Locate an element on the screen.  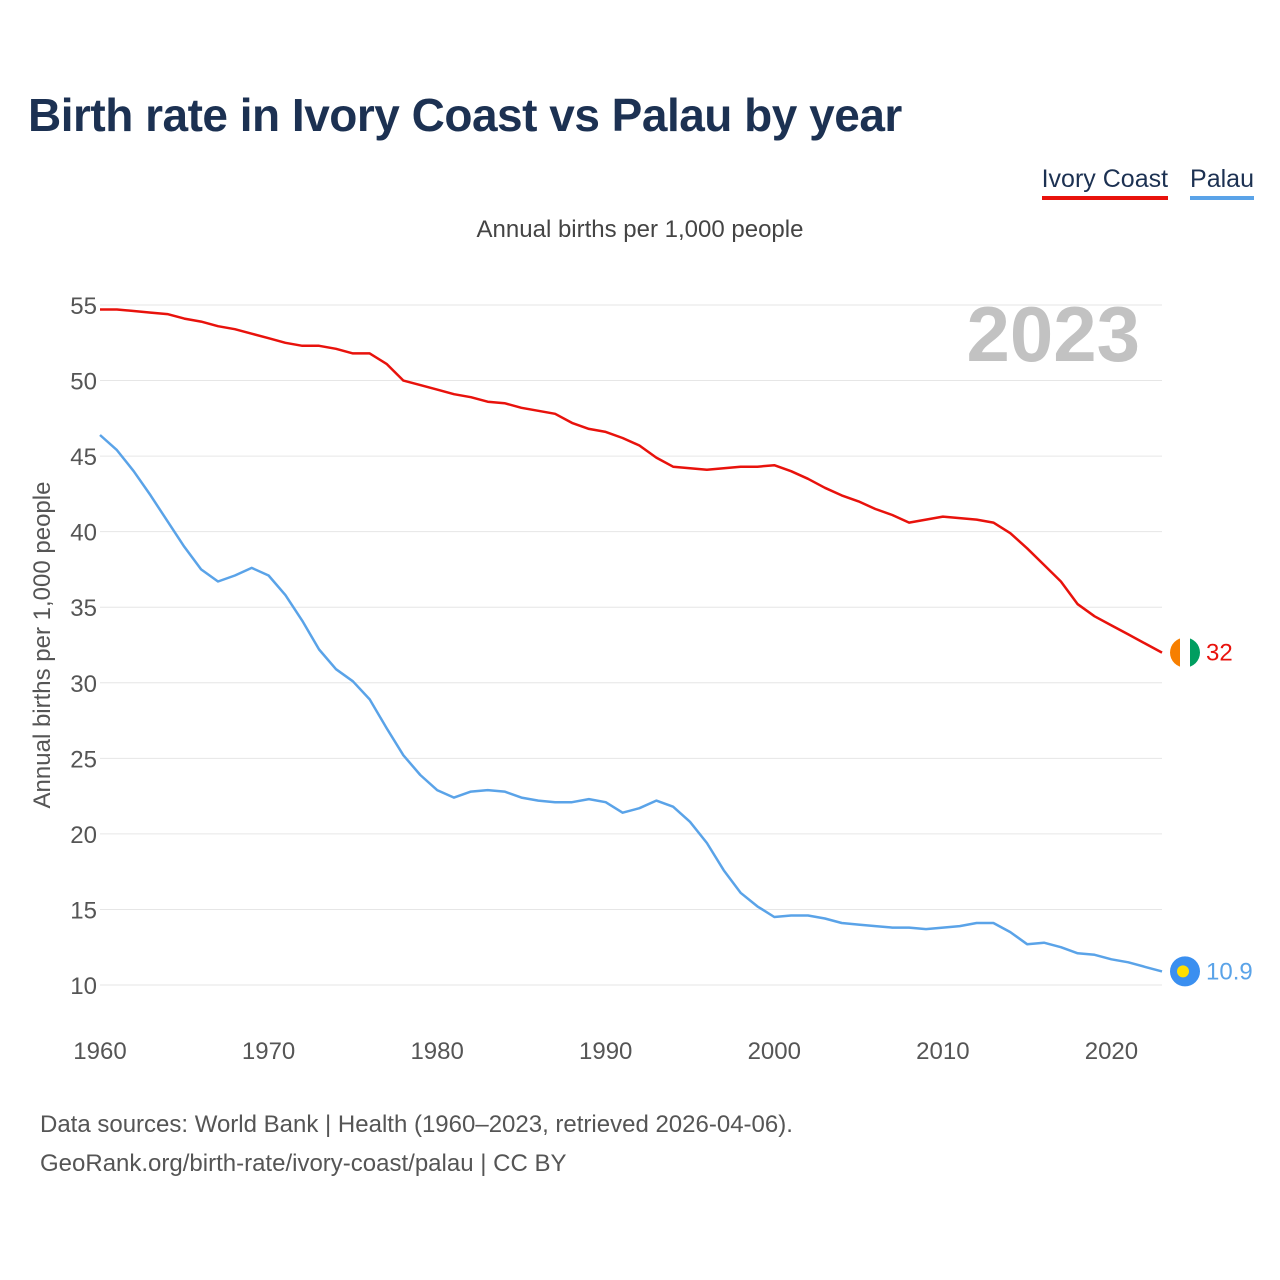
flag-icon-palau-dot is located at coordinates (1183, 971).